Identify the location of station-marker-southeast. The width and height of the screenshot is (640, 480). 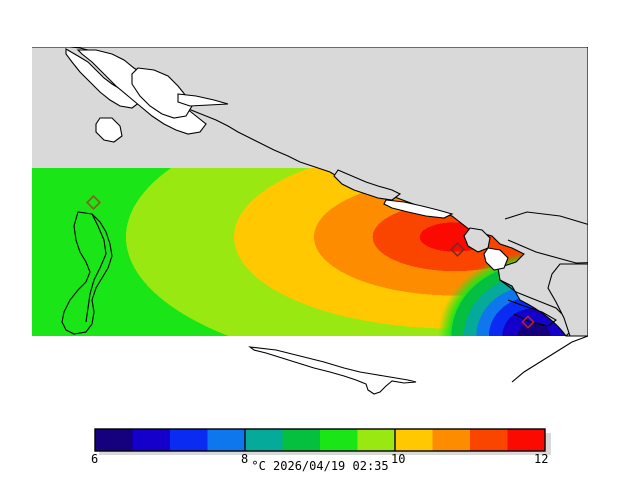
(528, 322).